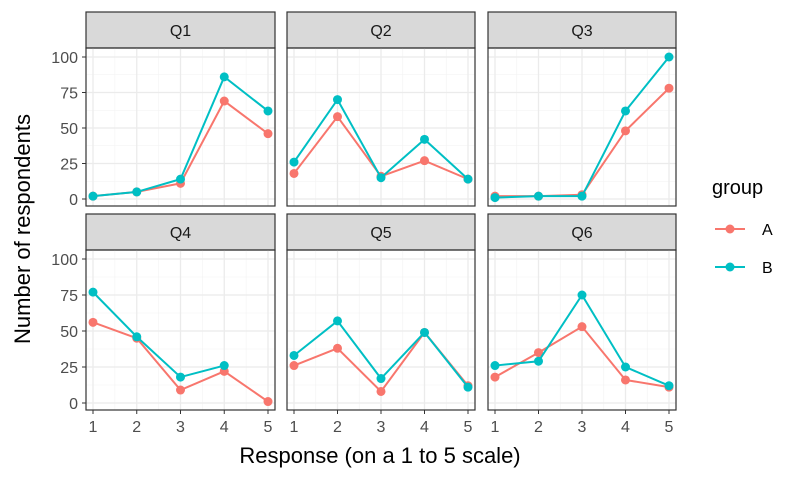  Describe the element at coordinates (379, 455) in the screenshot. I see `x-axis-label: Response (on a 1 to 5 scale)` at that location.